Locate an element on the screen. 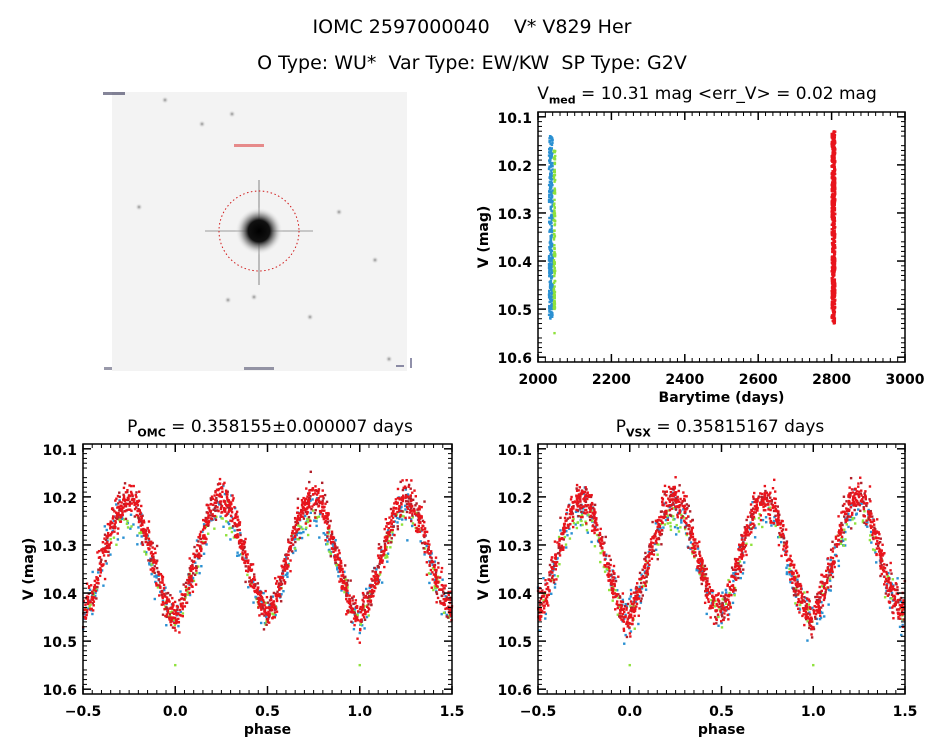  title-rest: = 0.358155±0.000007 days is located at coordinates (289, 427).